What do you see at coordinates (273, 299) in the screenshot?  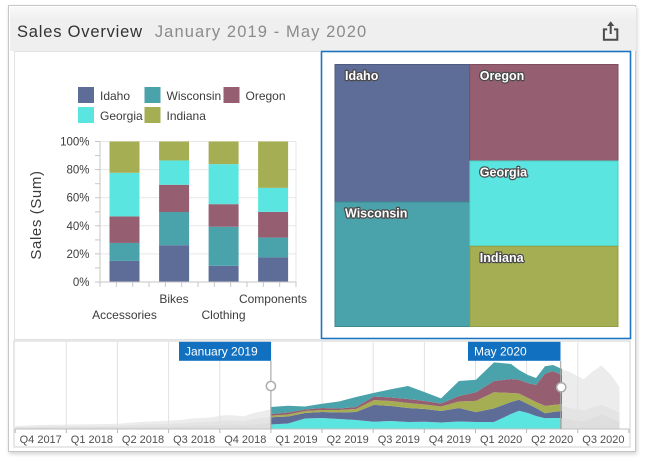 I see `svg-text: Components` at bounding box center [273, 299].